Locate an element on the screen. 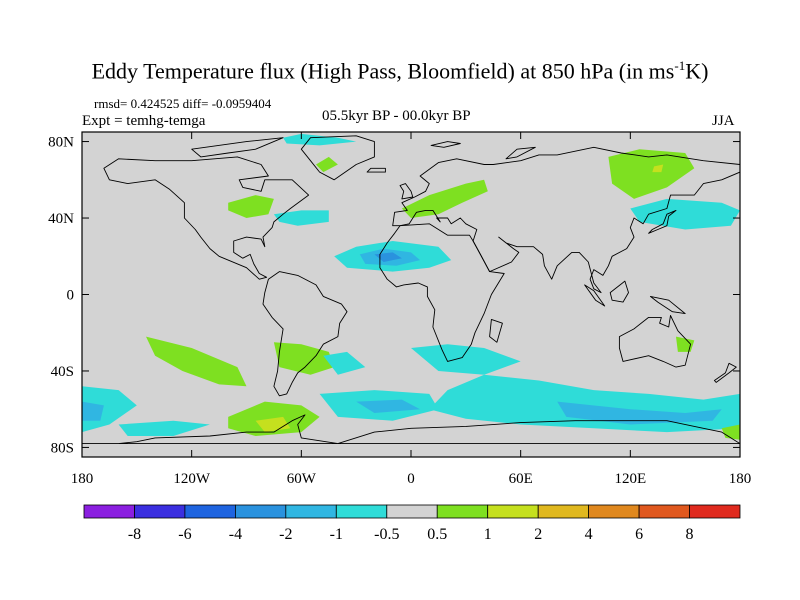 This screenshot has height=600, width=800. colorbar-label: -2 is located at coordinates (285, 534).